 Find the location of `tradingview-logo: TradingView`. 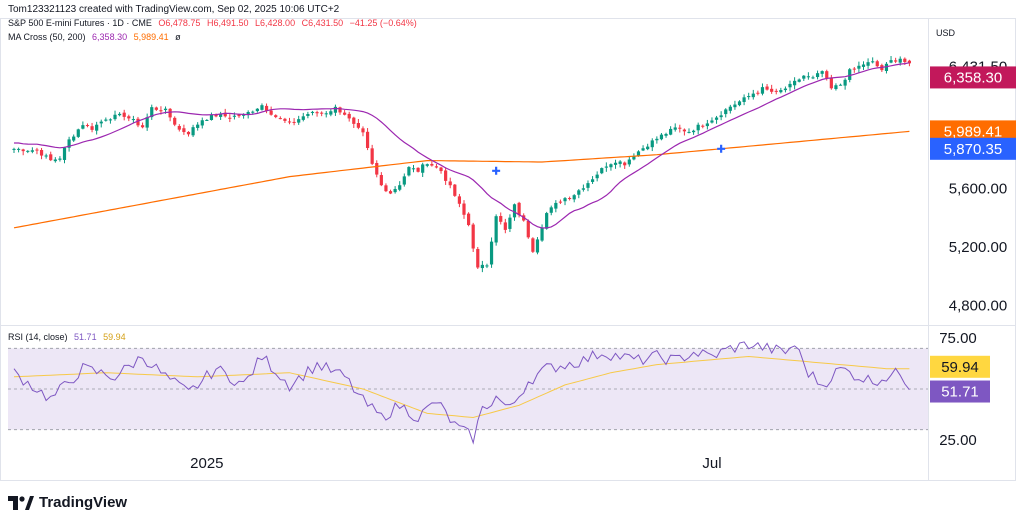

tradingview-logo: TradingView is located at coordinates (67, 502).